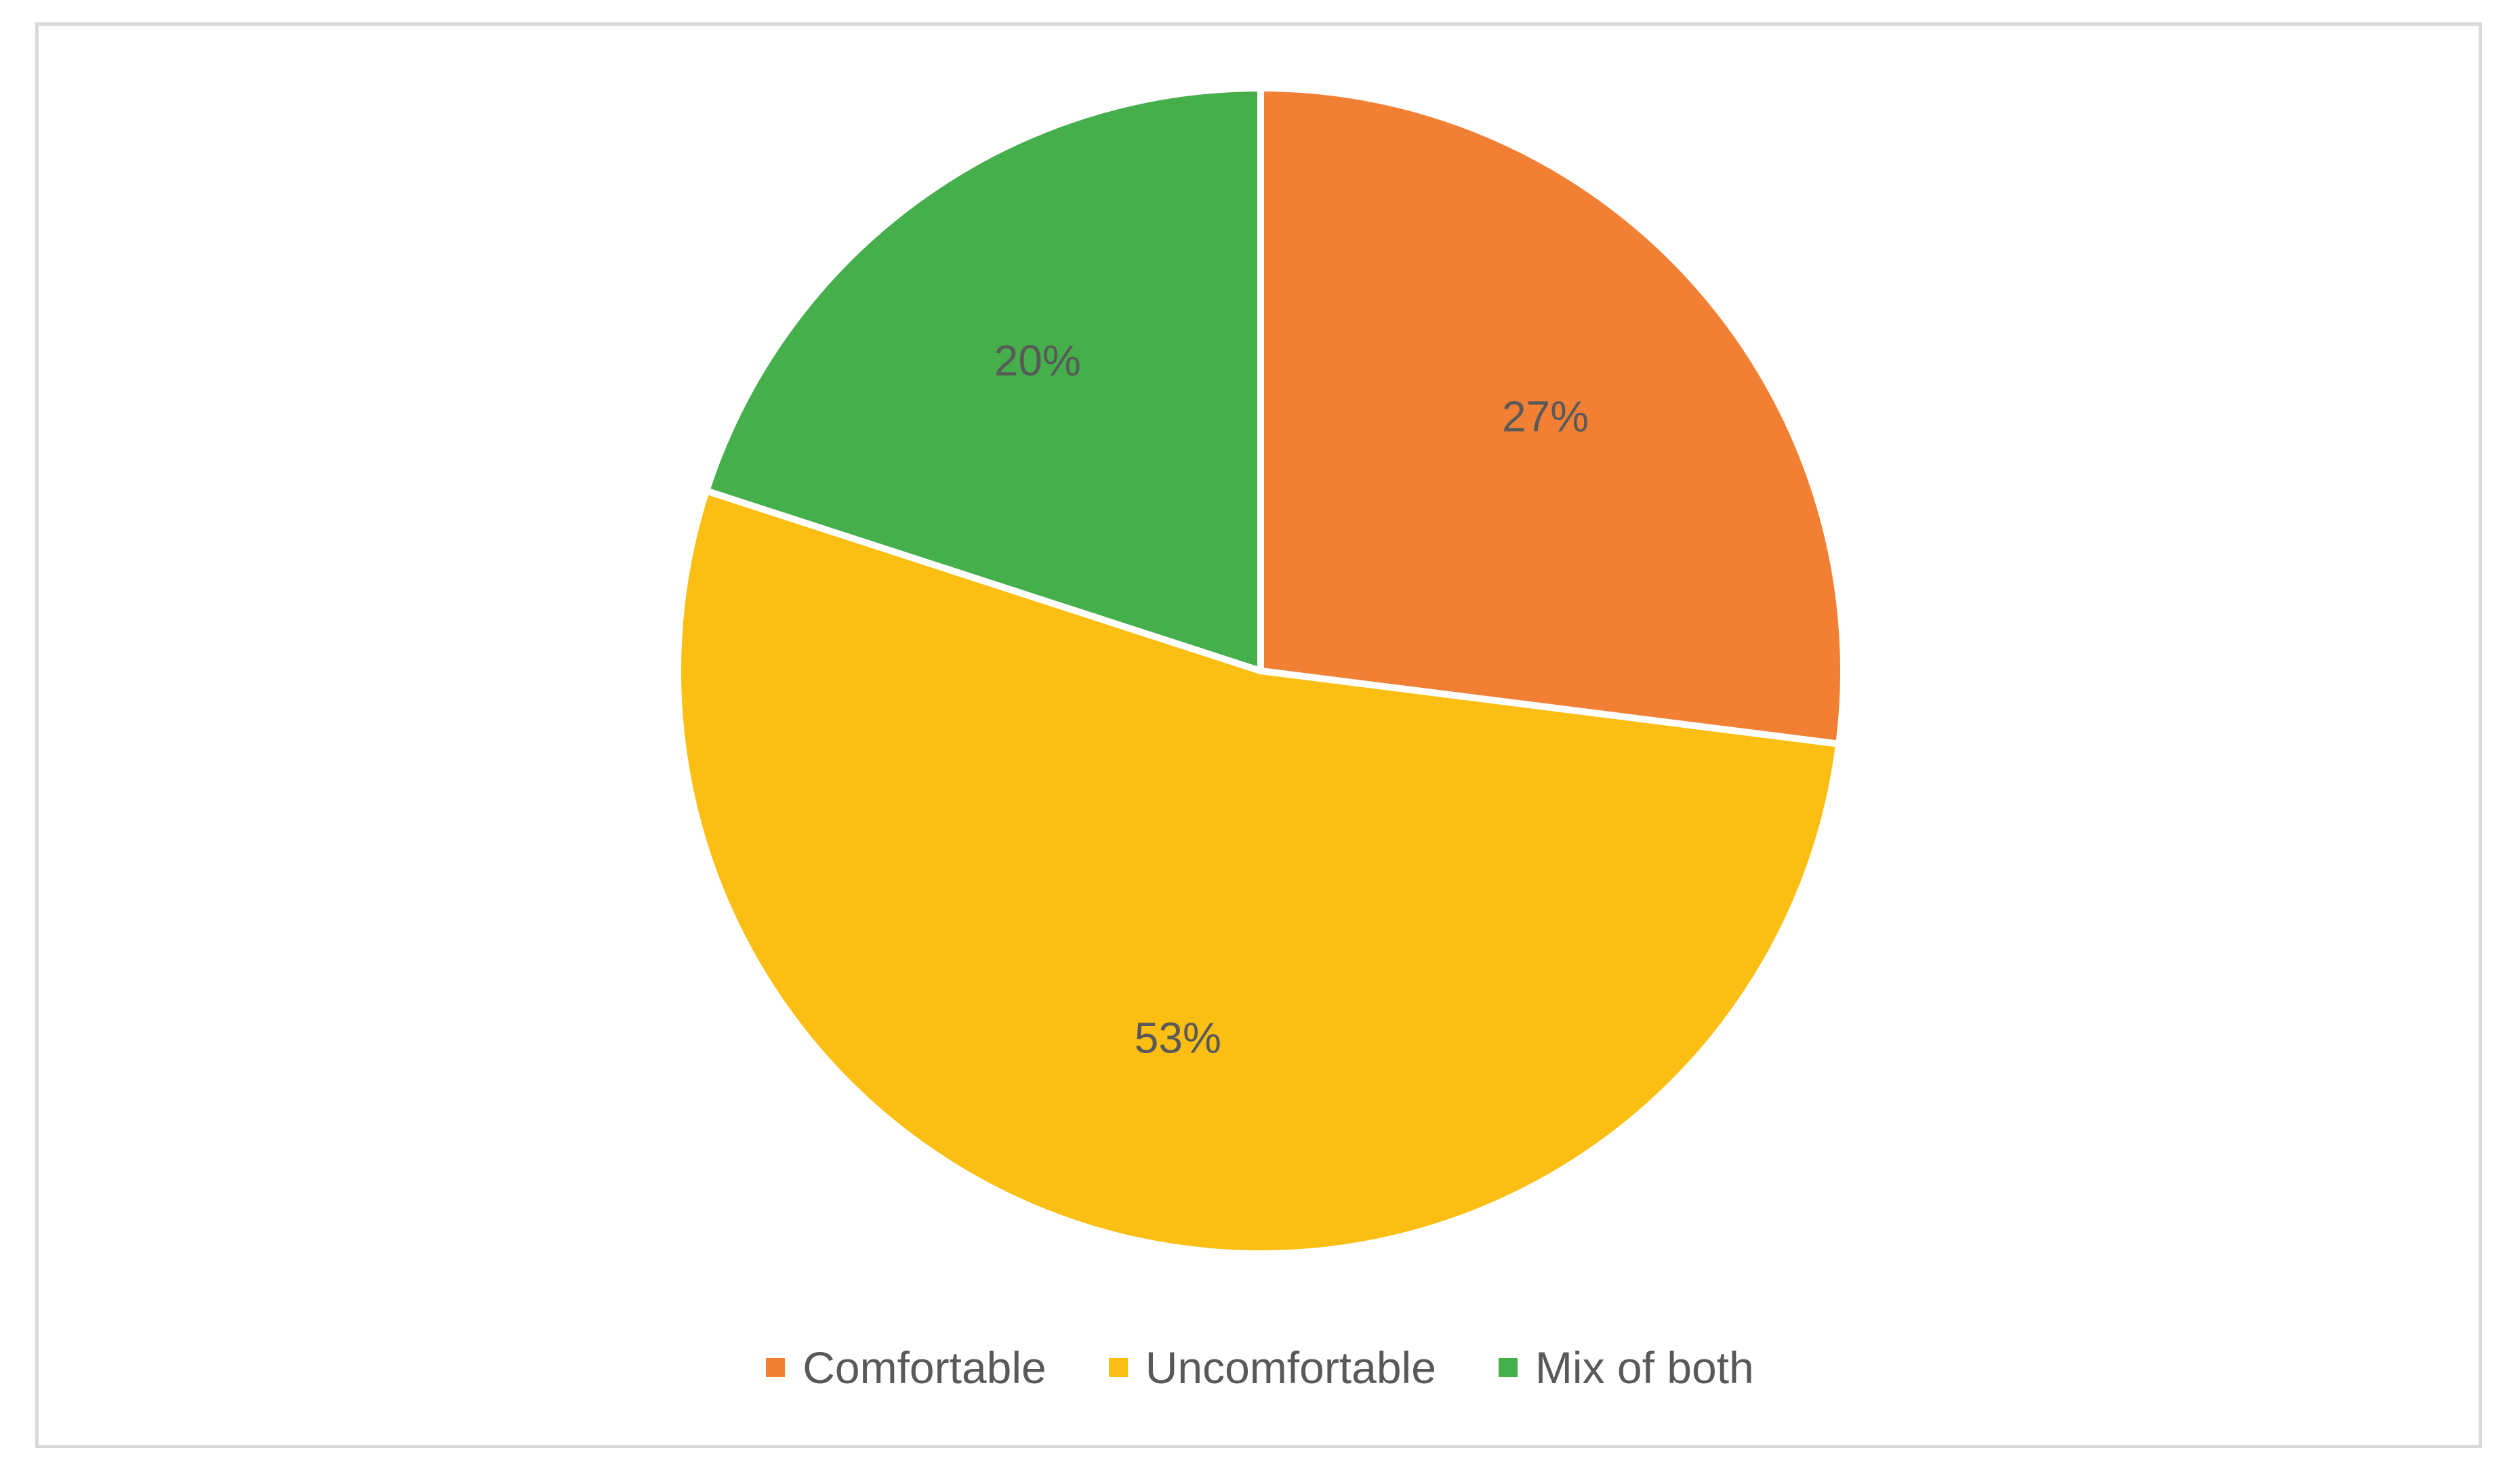 The image size is (2520, 1476). I want to click on pie-data-labels: 27% 53% 20%, so click(1291, 699).